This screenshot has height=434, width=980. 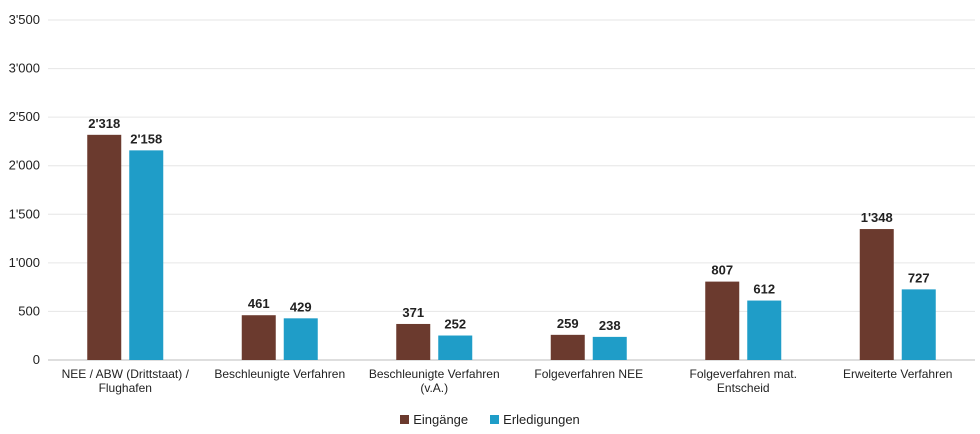 What do you see at coordinates (405, 419) in the screenshot?
I see `legend-swatch-eingaenge` at bounding box center [405, 419].